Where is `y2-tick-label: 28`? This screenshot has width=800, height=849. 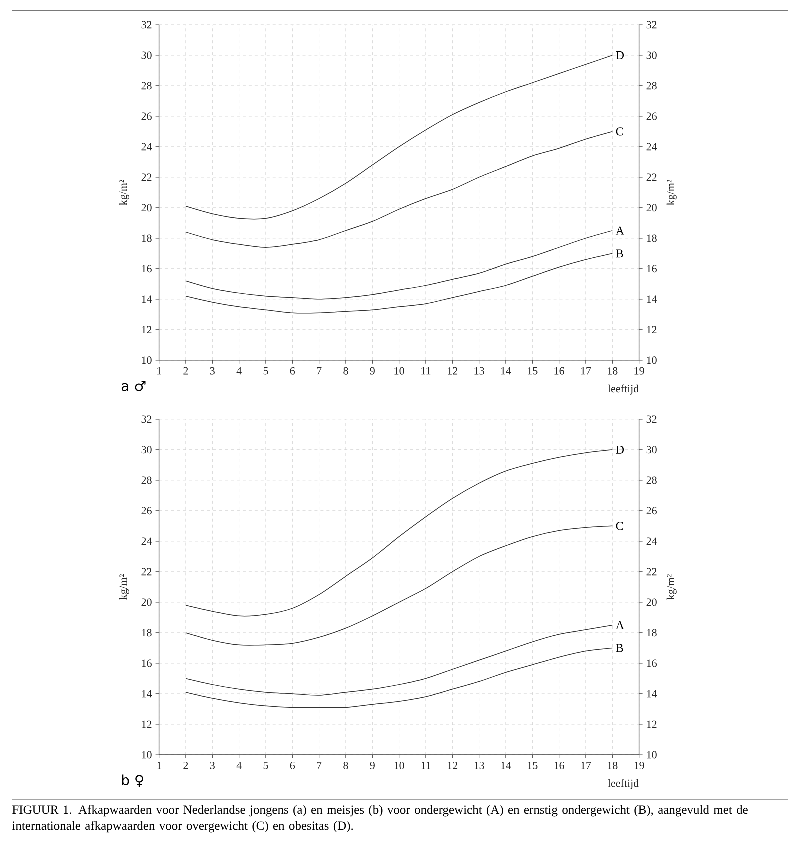 y2-tick-label: 28 is located at coordinates (651, 86).